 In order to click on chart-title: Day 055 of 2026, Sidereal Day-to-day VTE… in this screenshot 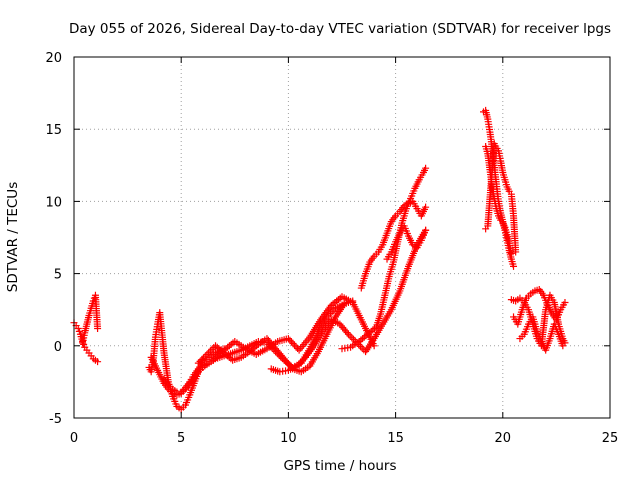, I will do `click(340, 29)`.